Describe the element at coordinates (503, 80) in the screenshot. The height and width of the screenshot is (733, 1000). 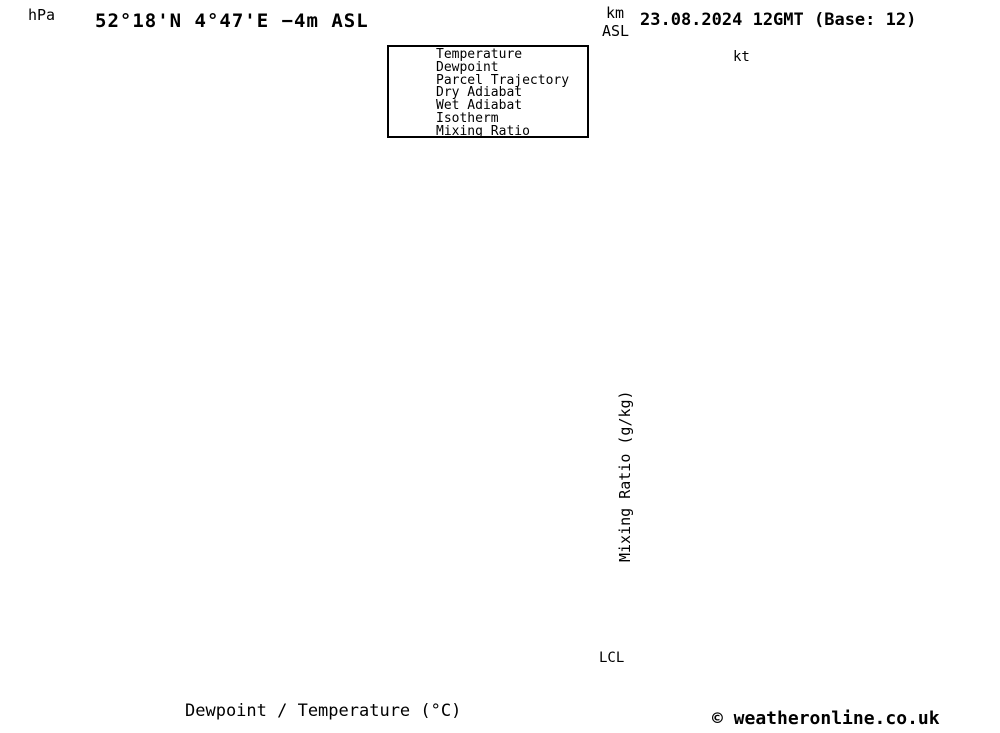
I see `legend-label: Parcel Trajectory` at that location.